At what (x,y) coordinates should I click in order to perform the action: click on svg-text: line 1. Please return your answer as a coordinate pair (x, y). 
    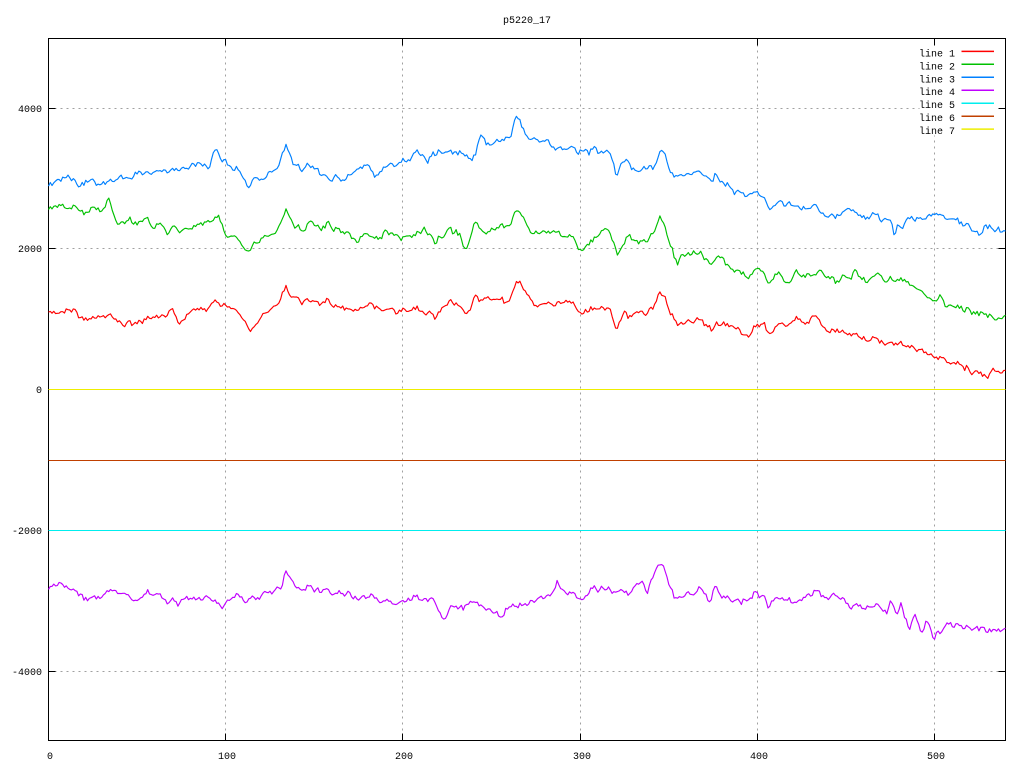
    Looking at the image, I should click on (937, 54).